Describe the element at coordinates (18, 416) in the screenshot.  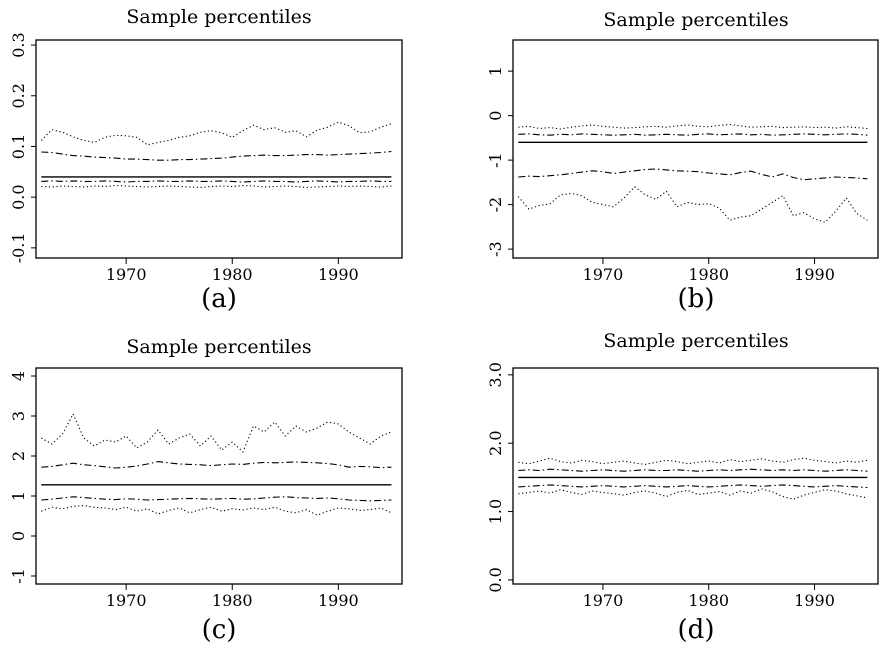
I see `y-tick-label: 3` at that location.